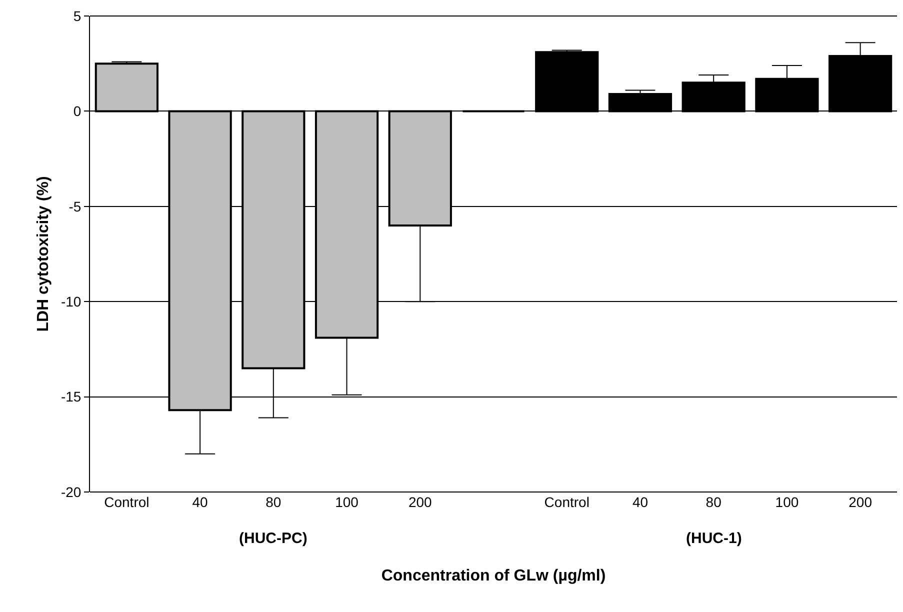 The image size is (903, 612). What do you see at coordinates (71, 492) in the screenshot?
I see `y-tick-label: -20` at bounding box center [71, 492].